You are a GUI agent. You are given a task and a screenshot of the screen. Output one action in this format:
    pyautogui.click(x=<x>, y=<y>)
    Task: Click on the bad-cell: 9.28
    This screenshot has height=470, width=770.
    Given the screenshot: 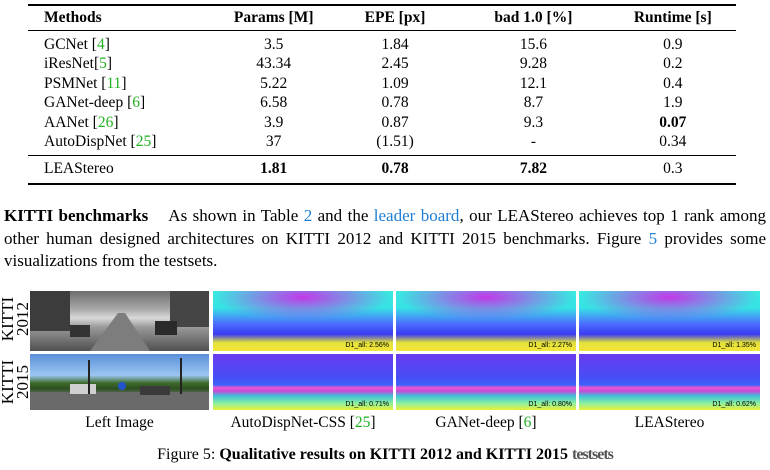 What is the action you would take?
    pyautogui.click(x=533, y=64)
    